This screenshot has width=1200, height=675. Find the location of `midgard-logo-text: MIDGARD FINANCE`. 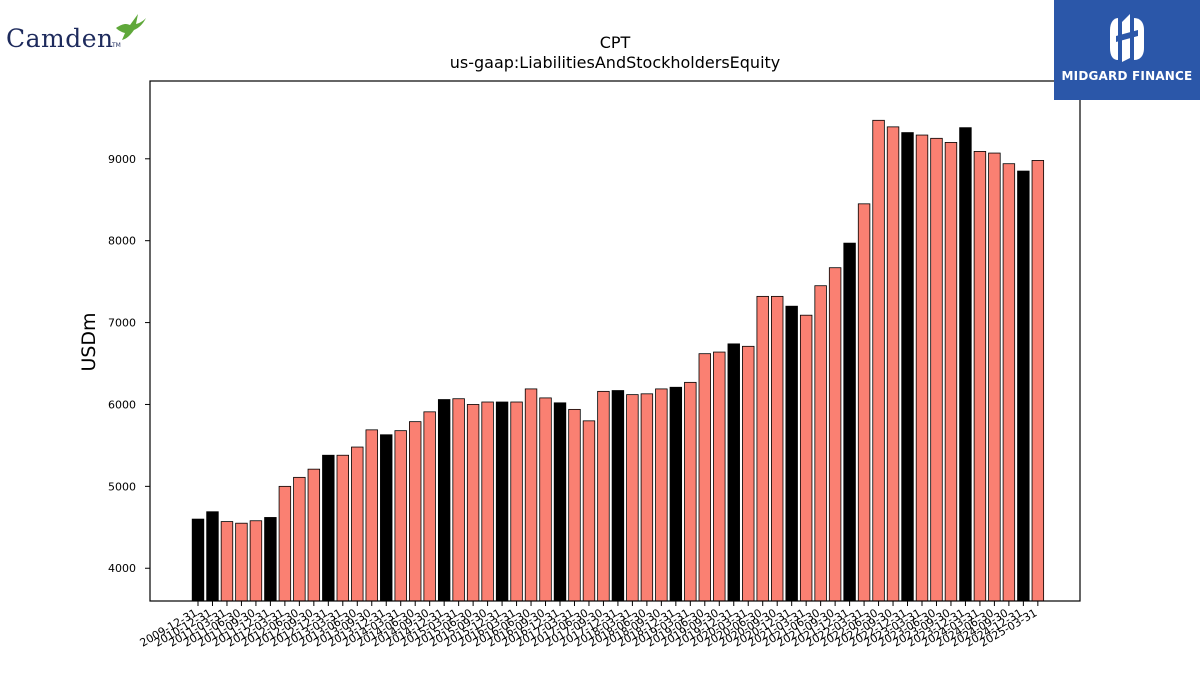

midgard-logo-text: MIDGARD FINANCE is located at coordinates (1127, 76).